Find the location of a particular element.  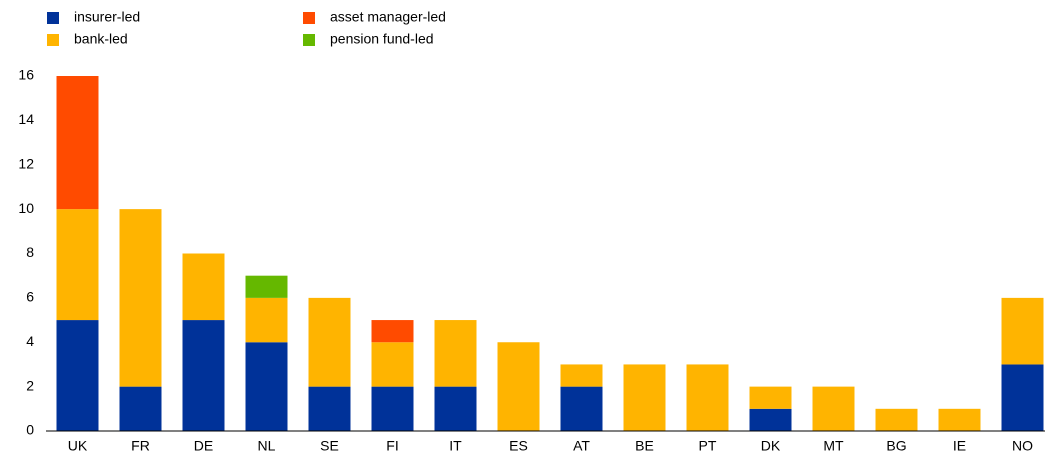

x-tick-label: NL is located at coordinates (267, 446).